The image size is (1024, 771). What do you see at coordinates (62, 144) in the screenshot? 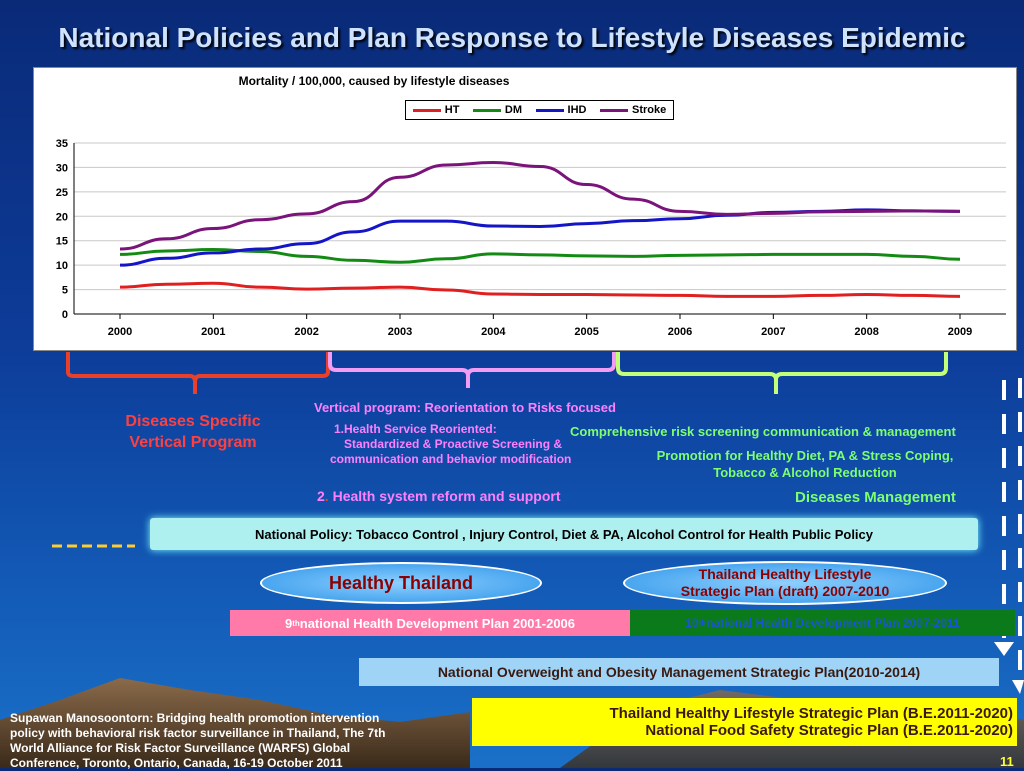
I see `y-tick-label: 35` at bounding box center [62, 144].